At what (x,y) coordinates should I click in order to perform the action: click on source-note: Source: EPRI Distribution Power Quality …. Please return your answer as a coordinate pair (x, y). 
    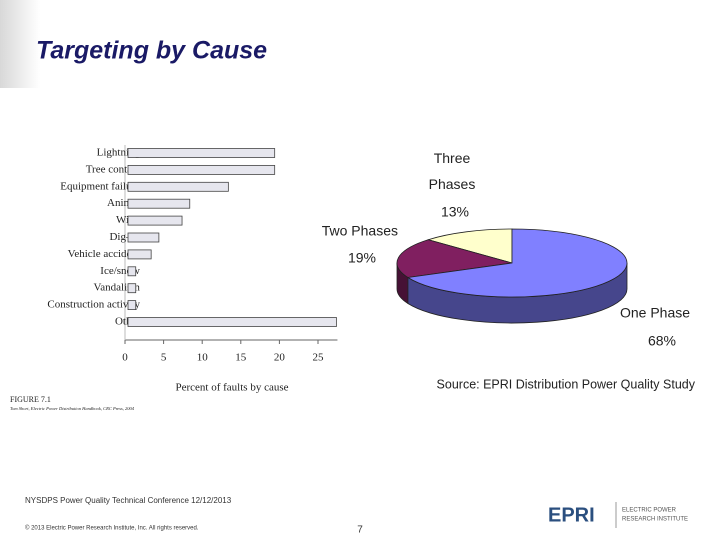
    Looking at the image, I should click on (566, 384).